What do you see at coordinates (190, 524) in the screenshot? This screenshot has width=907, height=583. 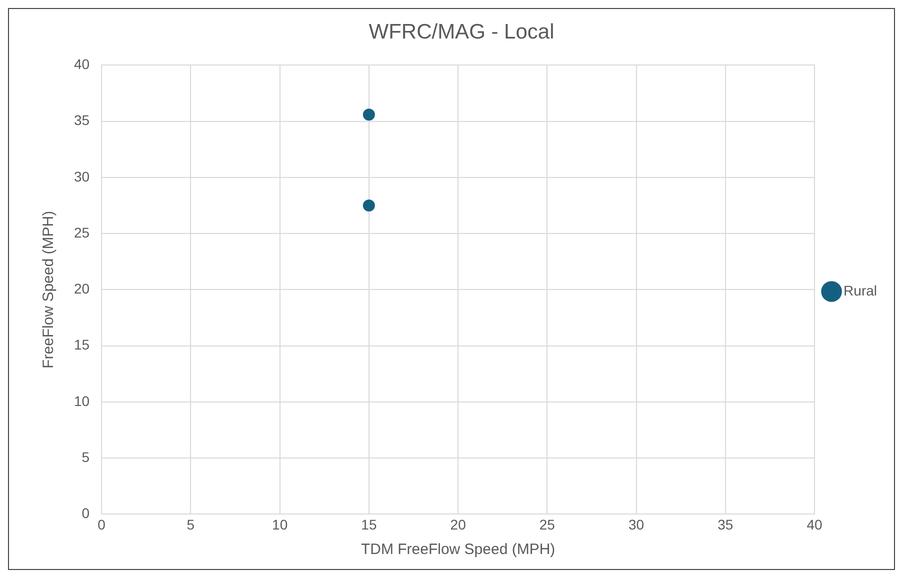 I see `x-tick-label: 5` at bounding box center [190, 524].